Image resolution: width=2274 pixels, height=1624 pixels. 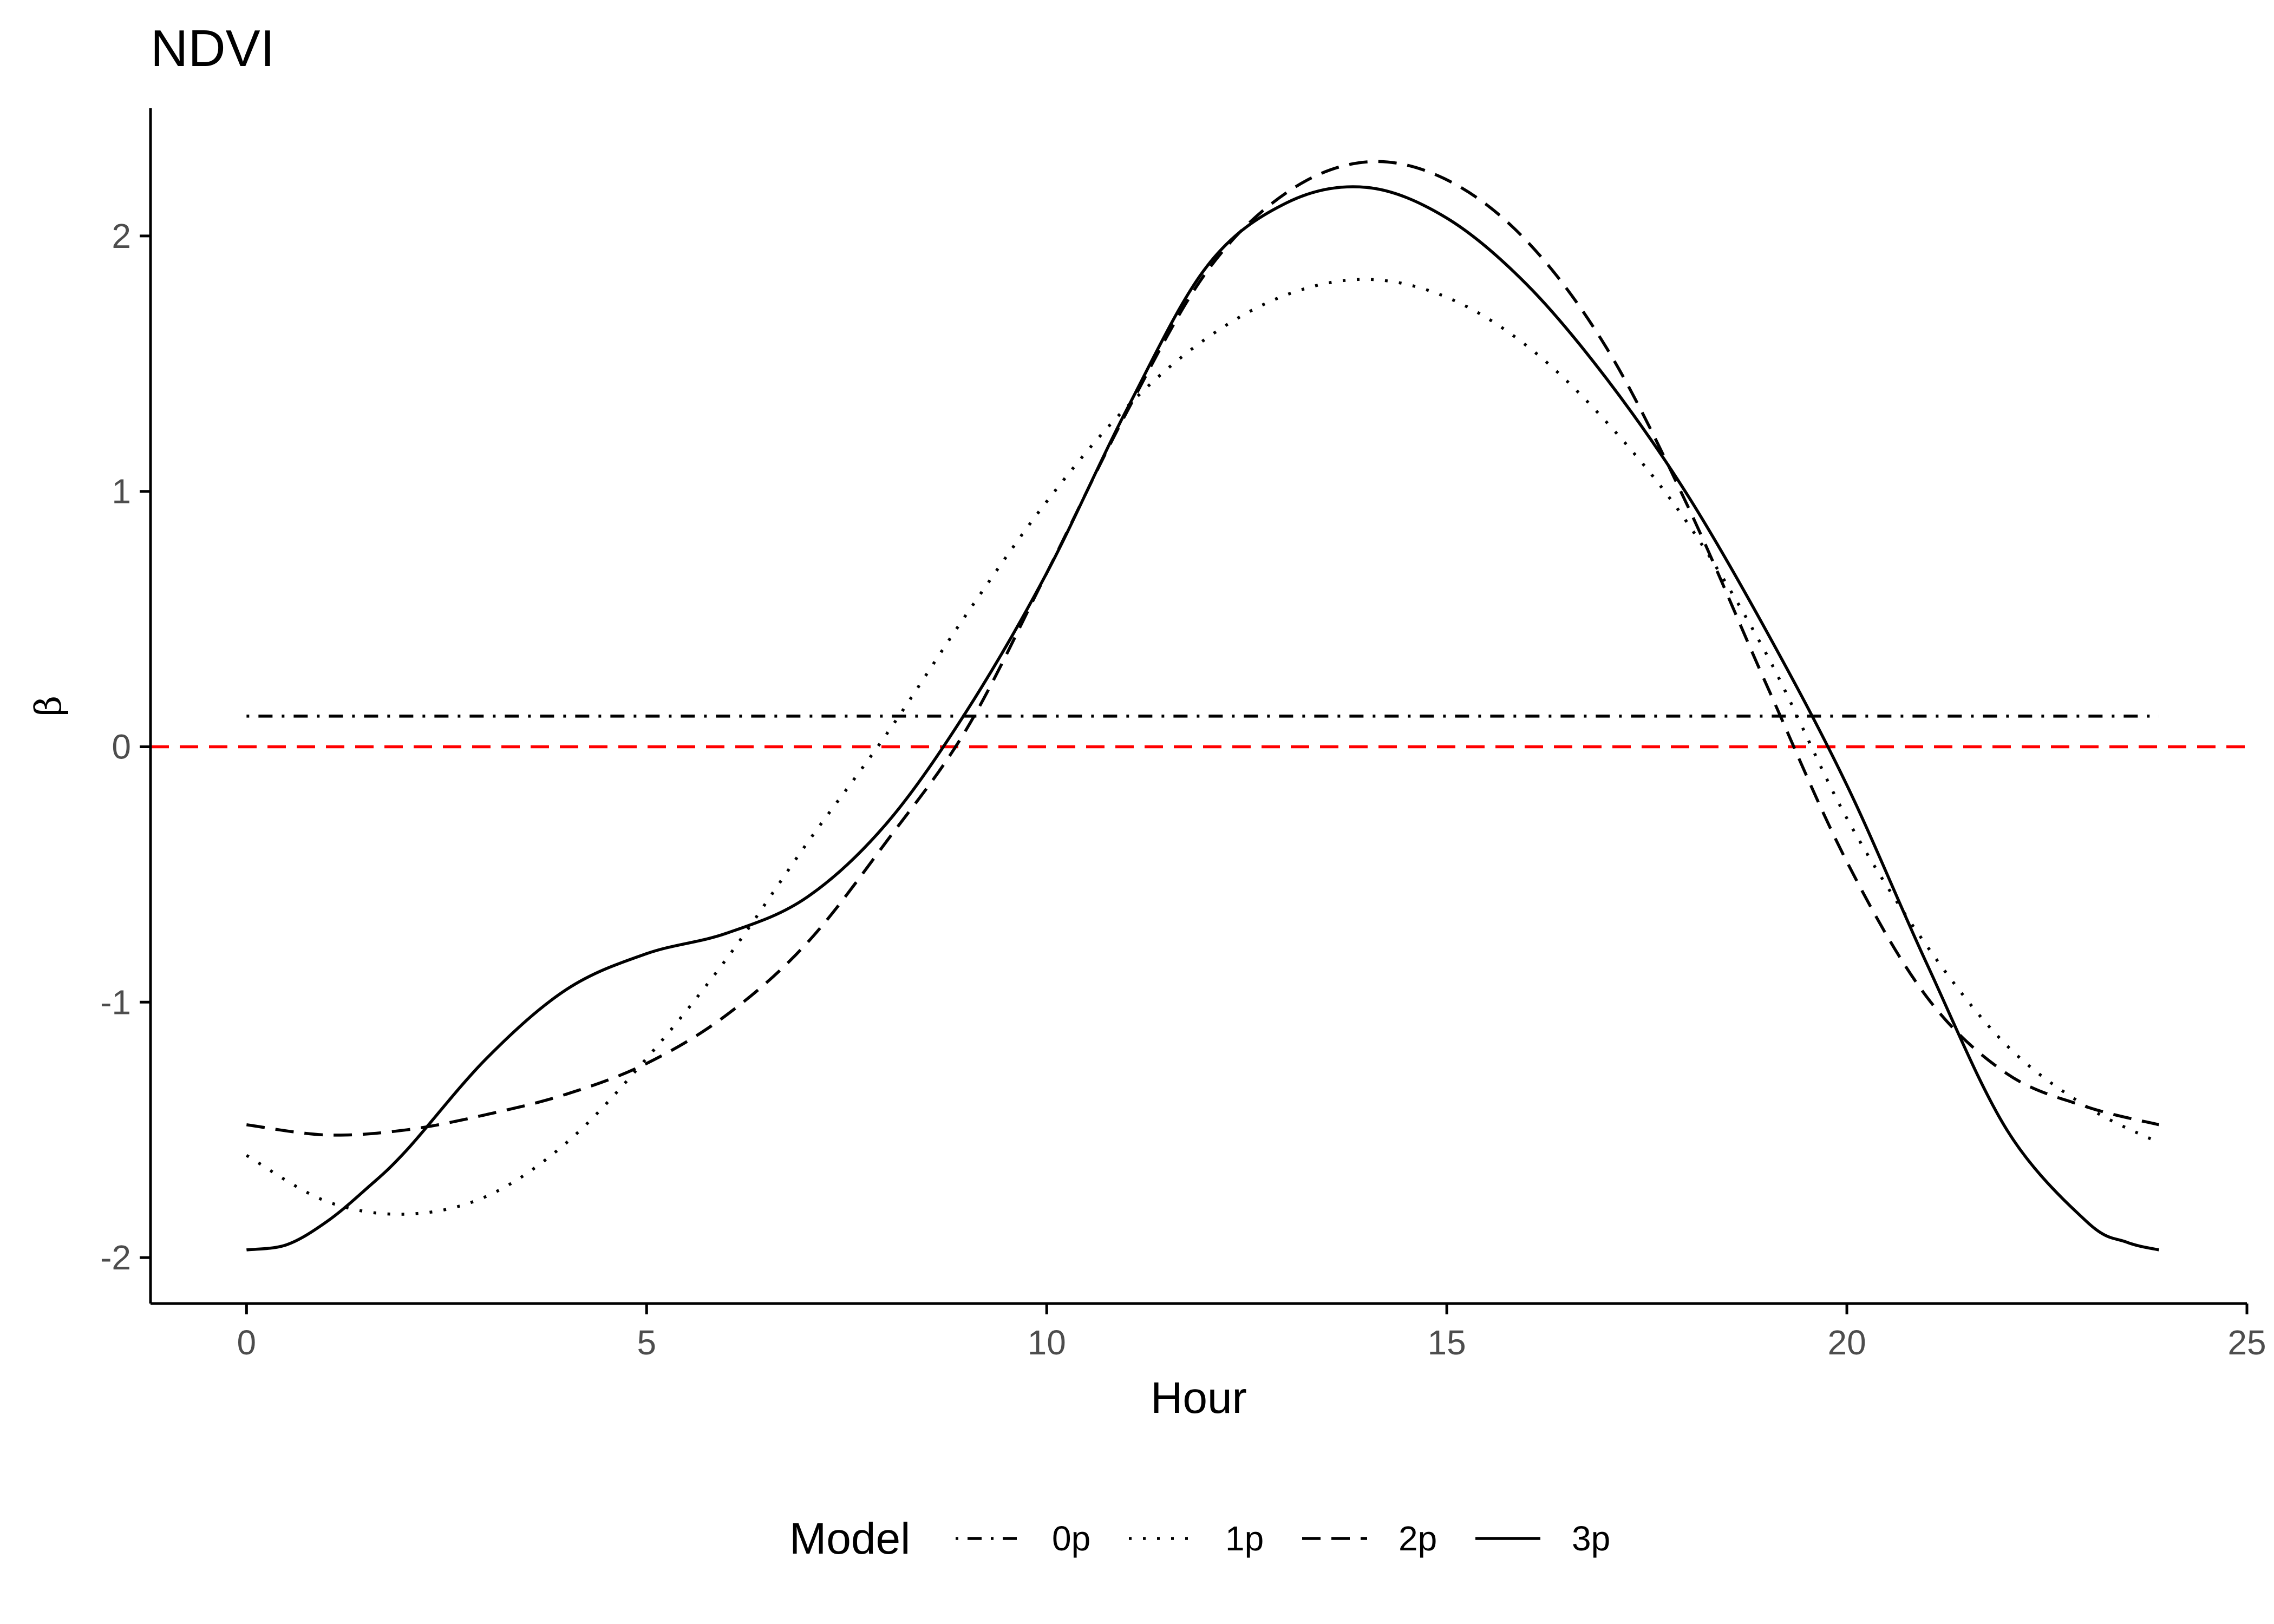 What do you see at coordinates (2247, 1343) in the screenshot?
I see `x-tick-label: 25` at bounding box center [2247, 1343].